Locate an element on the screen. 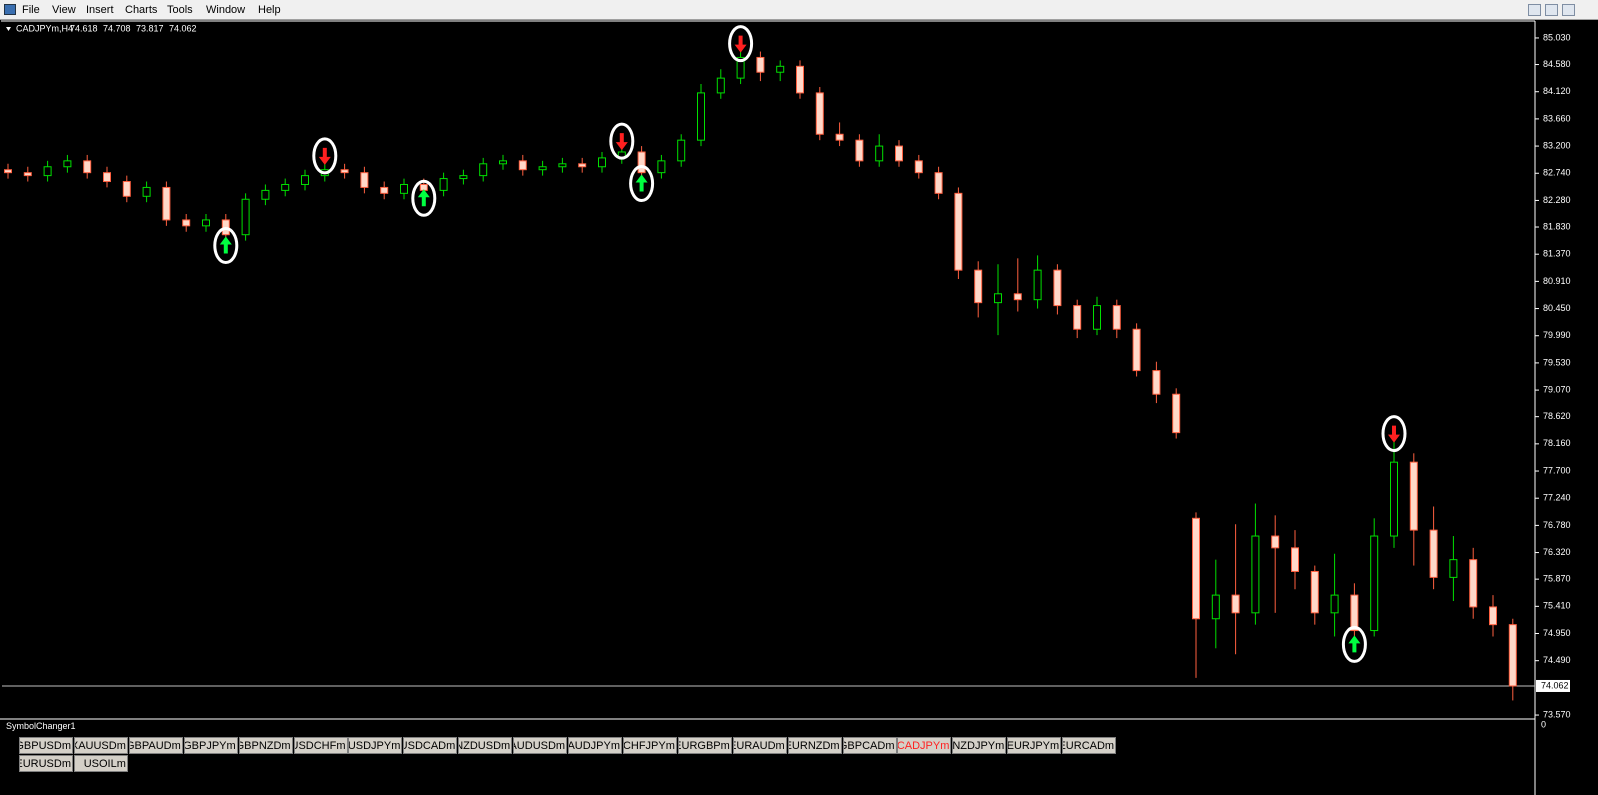 This screenshot has width=1598, height=795. minimize-button is located at coordinates (1534, 10).